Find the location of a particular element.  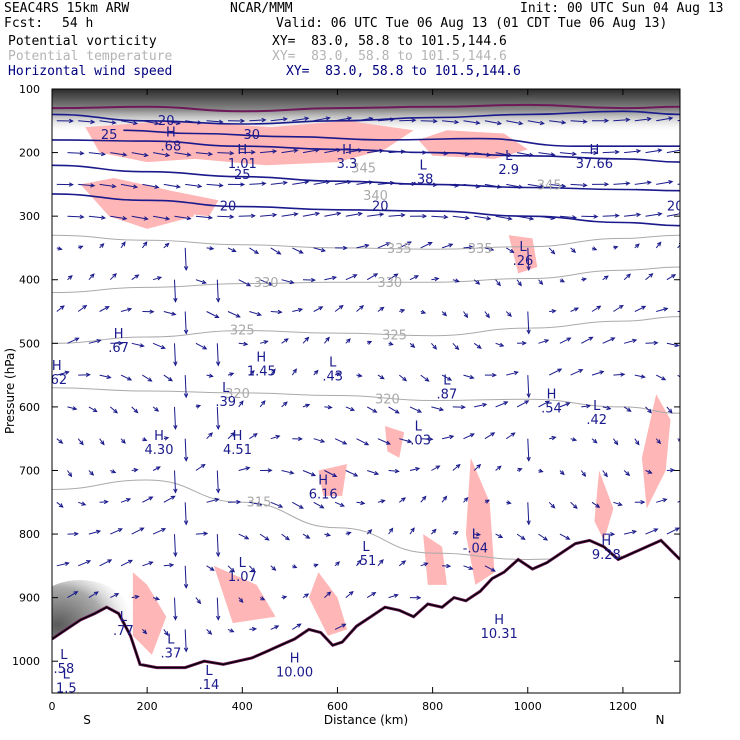

fcst-value: 54 h is located at coordinates (78, 23).